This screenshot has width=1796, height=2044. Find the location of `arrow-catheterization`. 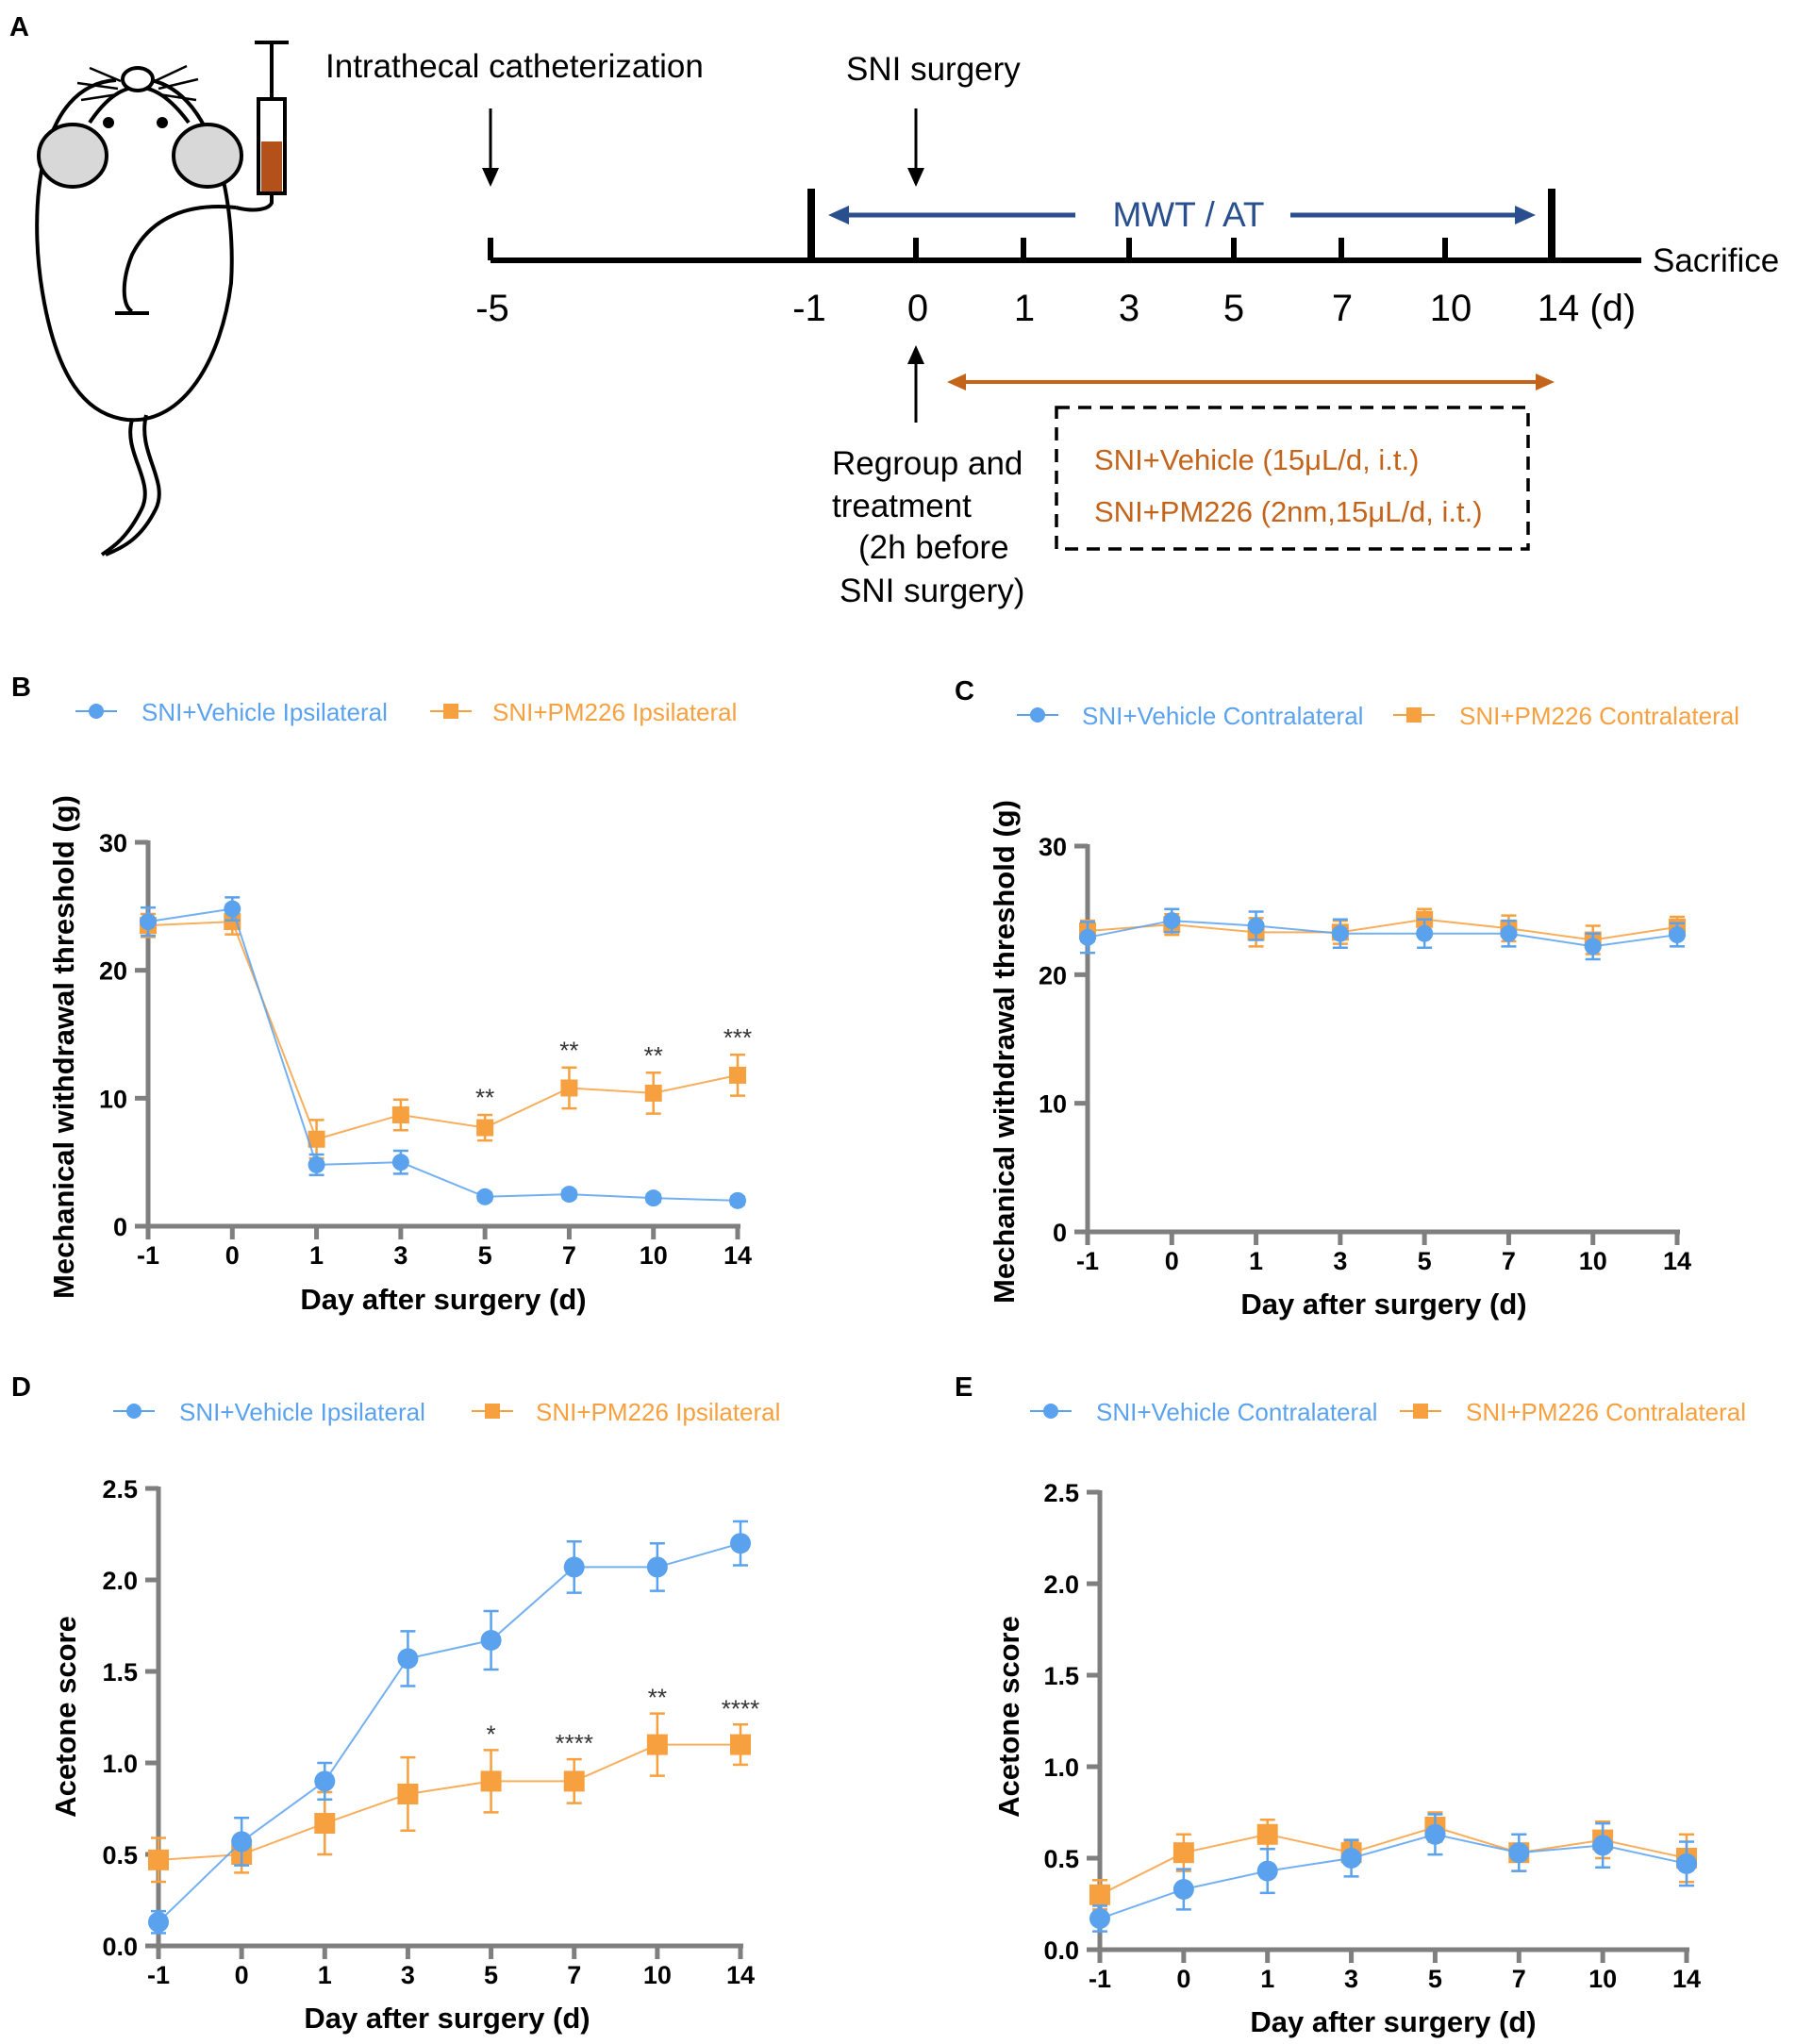

arrow-catheterization is located at coordinates (490, 148).